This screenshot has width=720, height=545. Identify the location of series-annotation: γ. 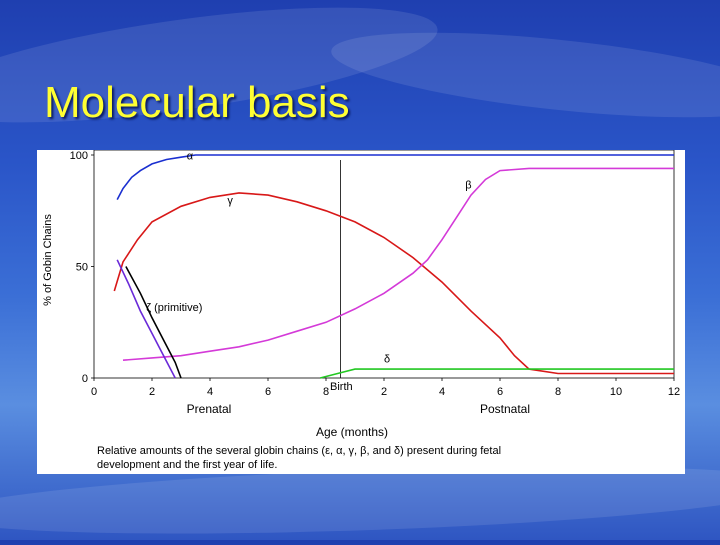
(230, 201).